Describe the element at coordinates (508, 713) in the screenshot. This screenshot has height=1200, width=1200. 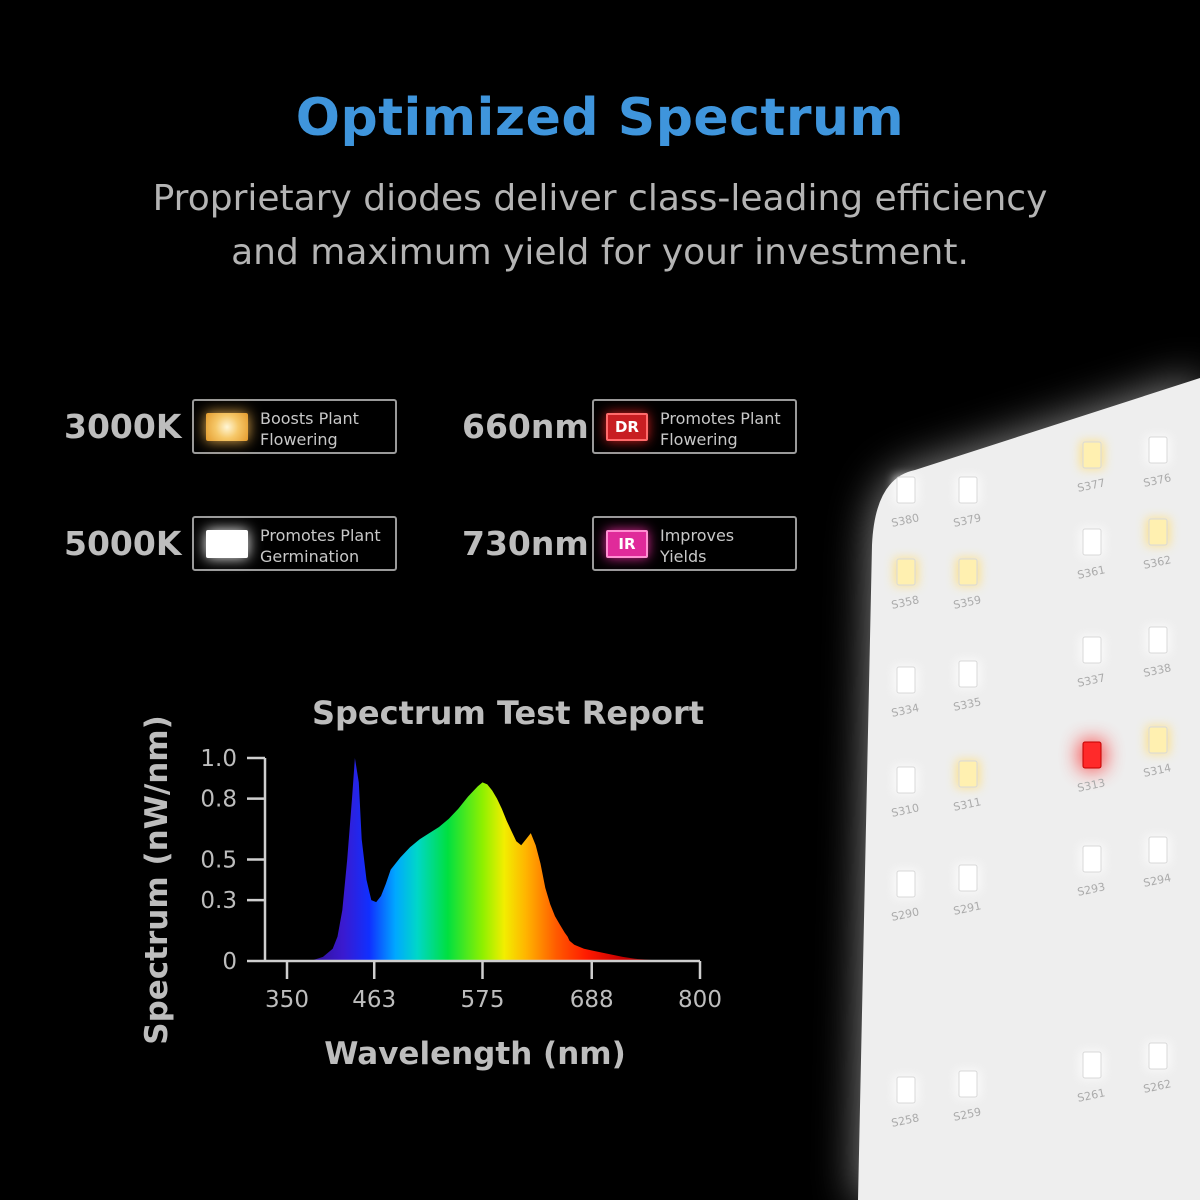
I see `chart-title: Spectrum Test Report` at that location.